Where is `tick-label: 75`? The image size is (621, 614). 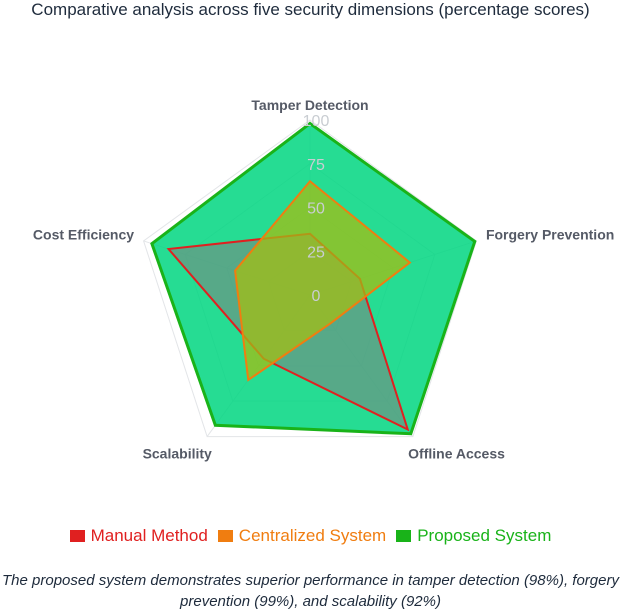 tick-label: 75 is located at coordinates (316, 165).